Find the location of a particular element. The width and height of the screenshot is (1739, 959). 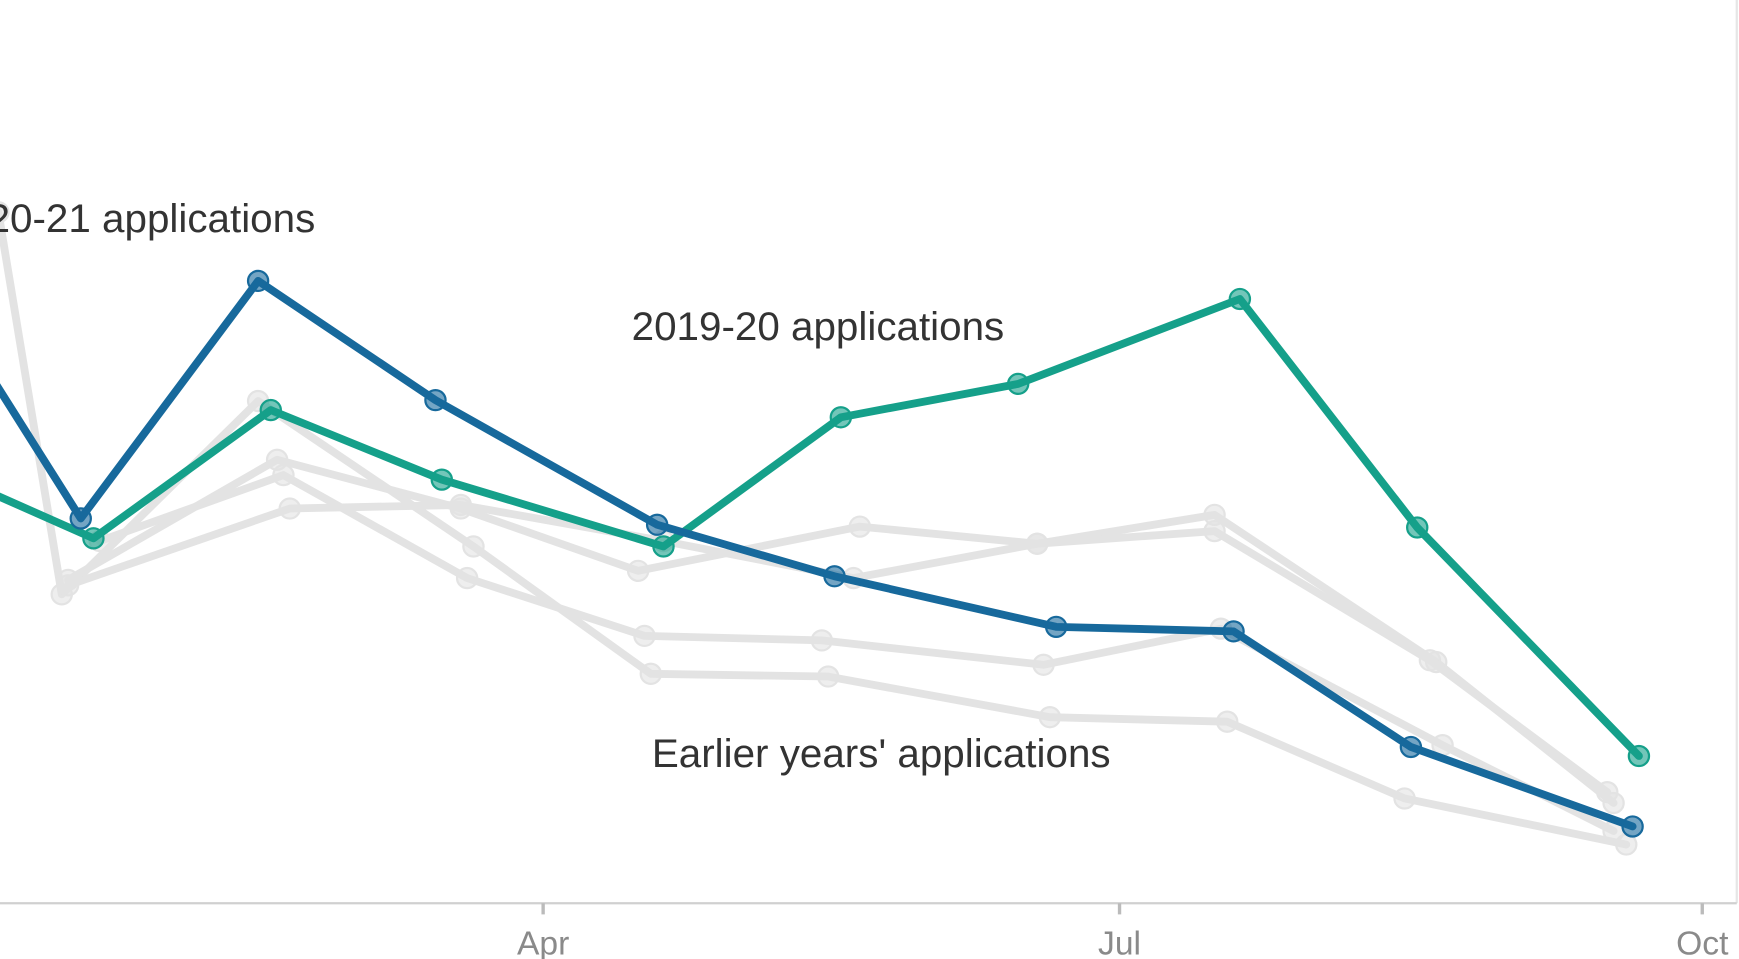

series-label: 2019-20 applications is located at coordinates (818, 326).